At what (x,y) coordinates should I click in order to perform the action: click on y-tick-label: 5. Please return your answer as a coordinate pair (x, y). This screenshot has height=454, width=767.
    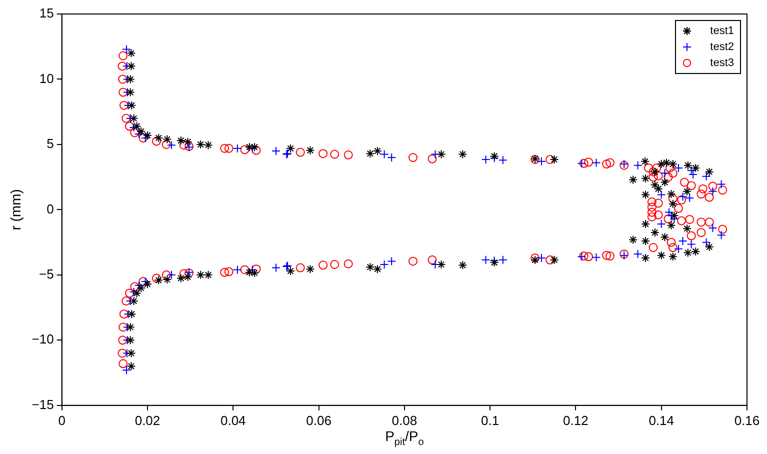
    Looking at the image, I should click on (50, 144).